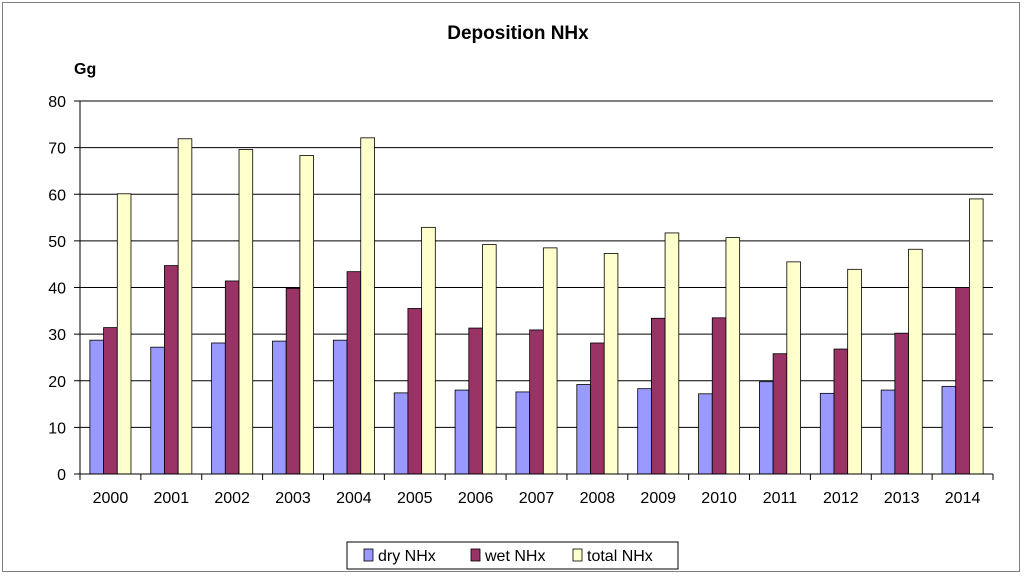  What do you see at coordinates (902, 498) in the screenshot?
I see `x-tick-label: 2013` at bounding box center [902, 498].